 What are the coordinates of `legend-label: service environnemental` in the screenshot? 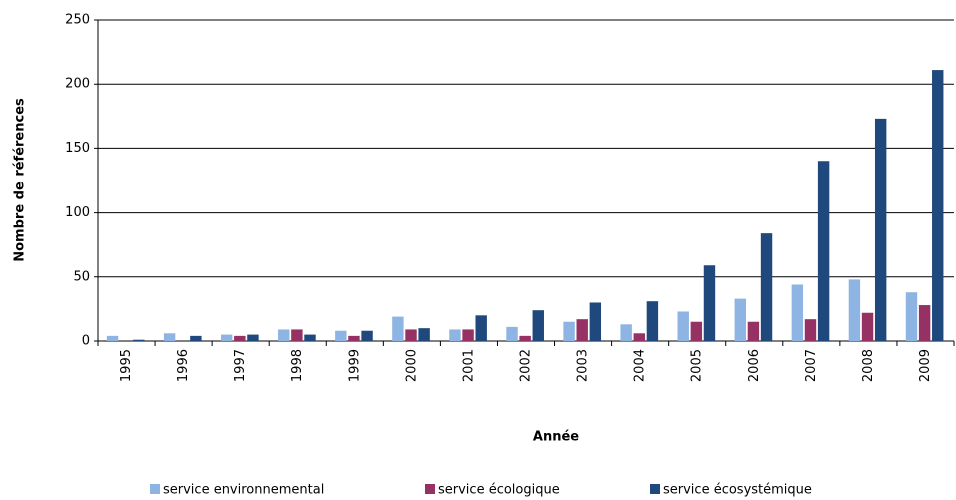 It's located at (243, 490).